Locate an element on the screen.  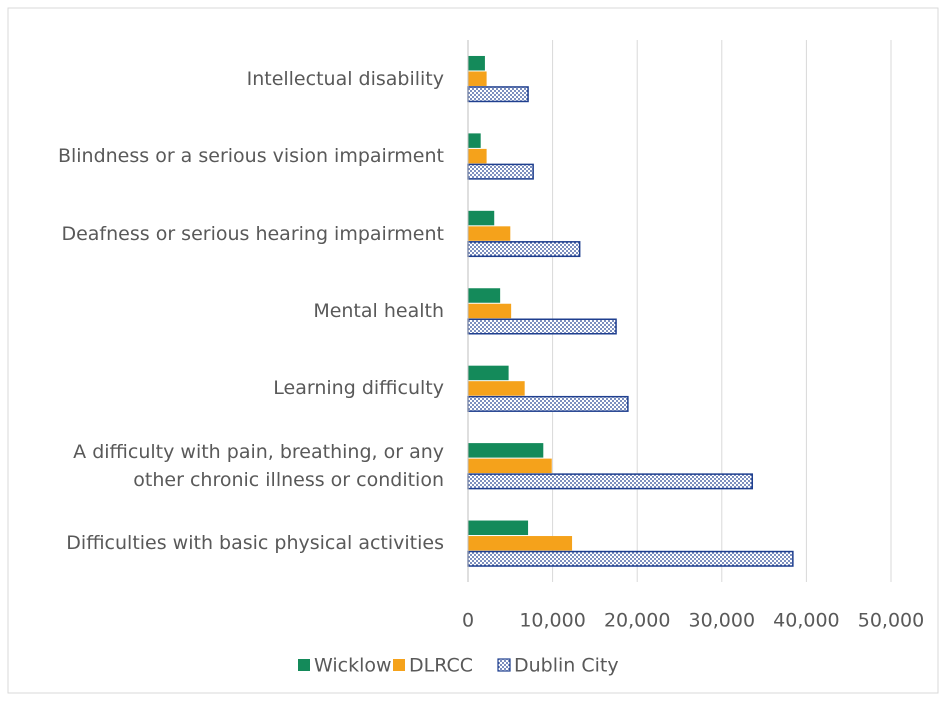
x-tick-label: 0 is located at coordinates (468, 621).